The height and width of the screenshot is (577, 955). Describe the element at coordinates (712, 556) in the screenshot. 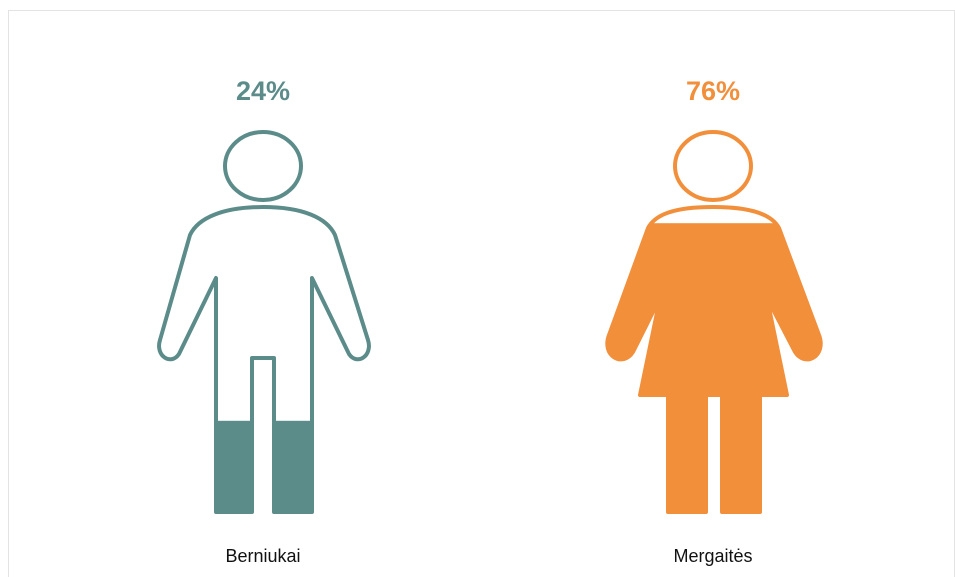

I see `category-label: Mergaitės` at that location.